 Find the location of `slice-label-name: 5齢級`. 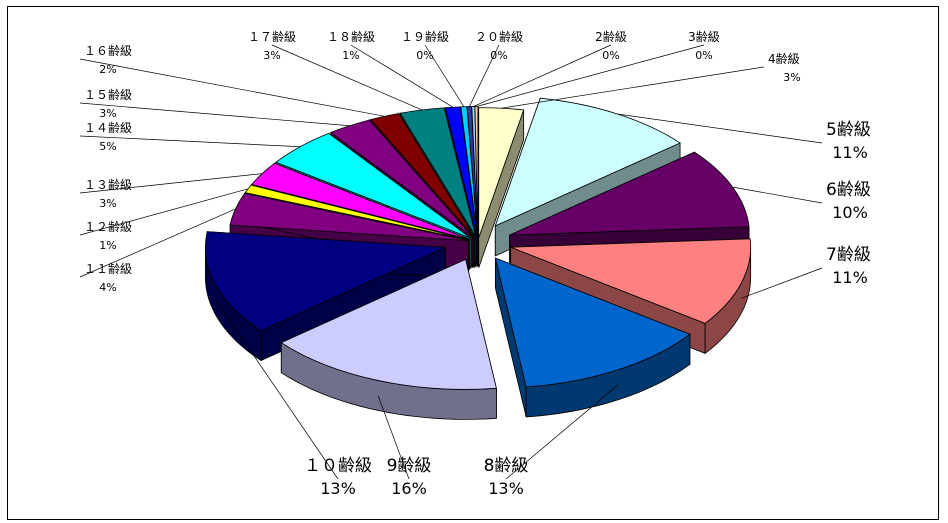

slice-label-name: 5齢級 is located at coordinates (848, 130).